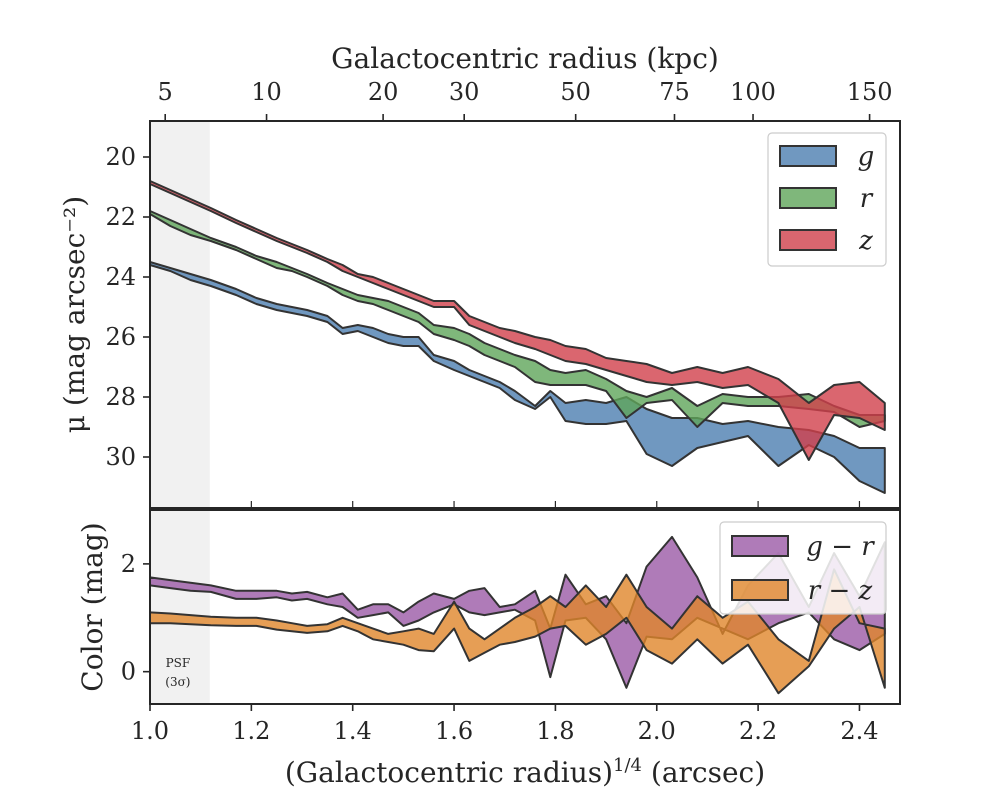 The width and height of the screenshot is (1000, 800). What do you see at coordinates (525, 772) in the screenshot?
I see `bottom-x-axis-title: (Galactocentric radius)1/4 (arcsec)` at bounding box center [525, 772].